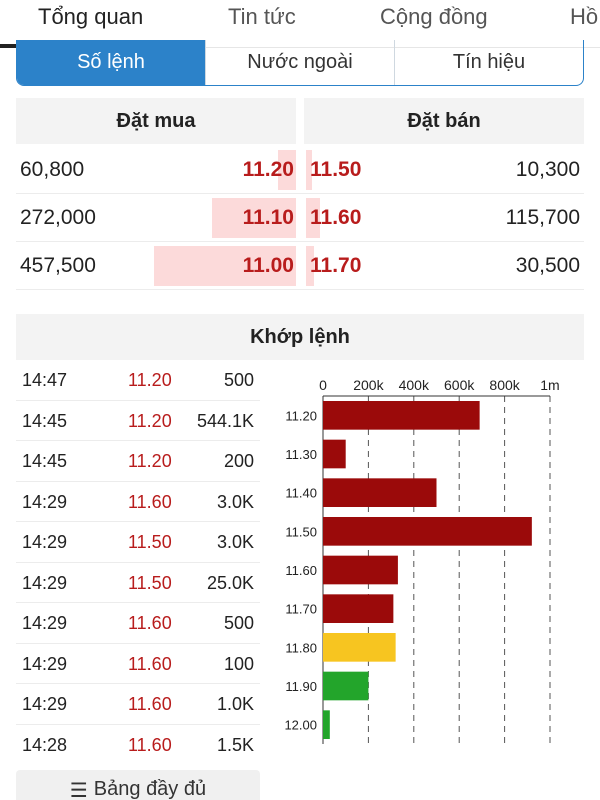 This screenshot has width=600, height=800. I want to click on buy-volume: 457,500, so click(58, 265).